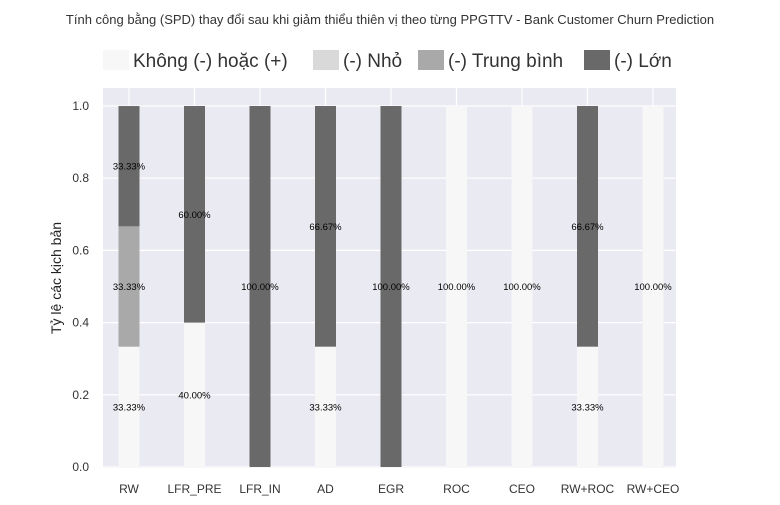 This screenshot has width=780, height=505. Describe the element at coordinates (80, 467) in the screenshot. I see `y-tick-label: 0.0` at that location.